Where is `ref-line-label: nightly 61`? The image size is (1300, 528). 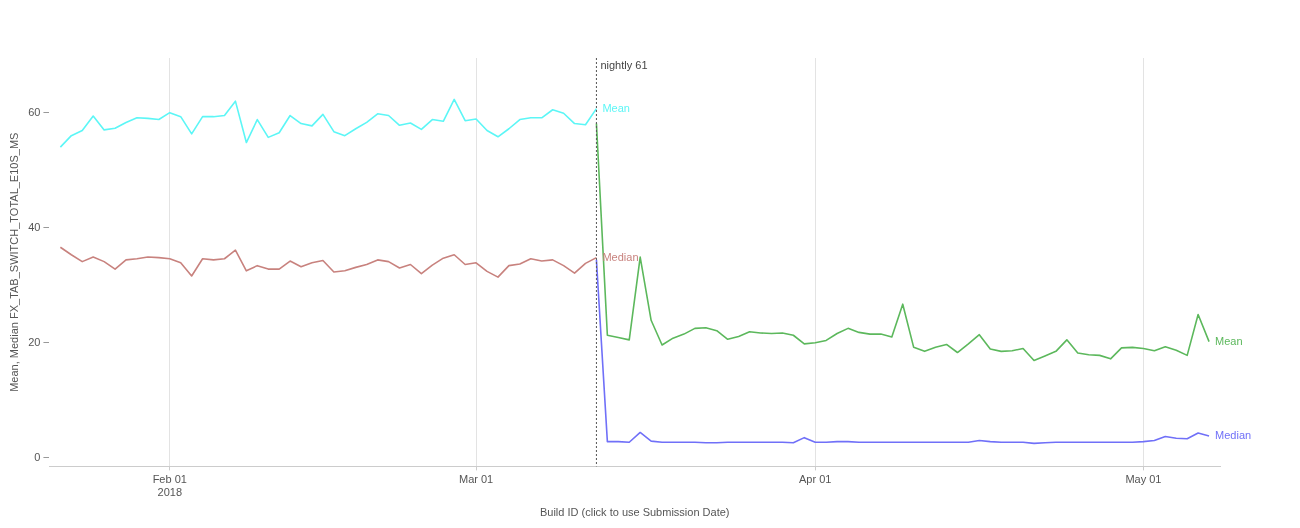
ref-line-label: nightly 61 is located at coordinates (624, 64).